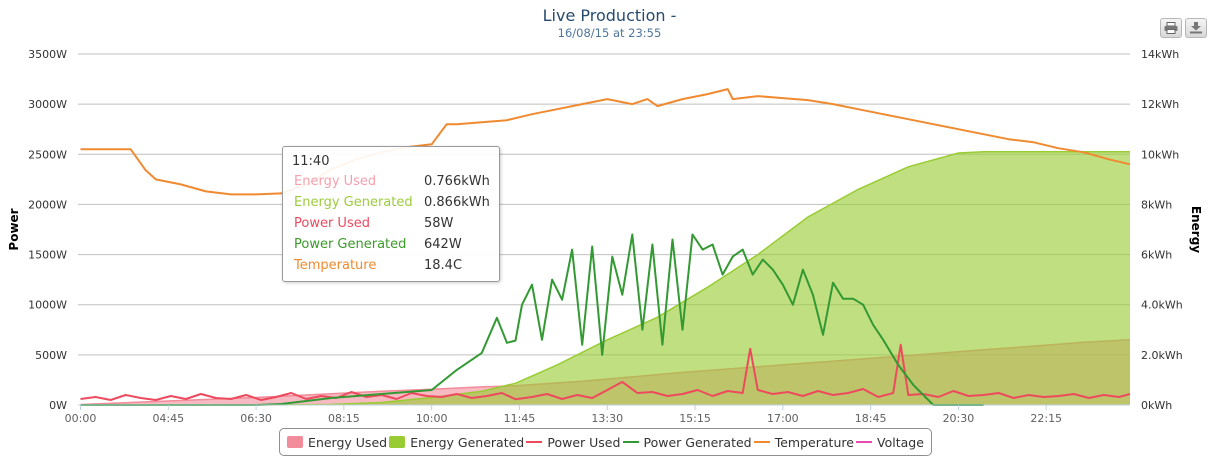 The image size is (1219, 460). What do you see at coordinates (1156, 255) in the screenshot?
I see `y-right-tick-label: 6kWh` at bounding box center [1156, 255].